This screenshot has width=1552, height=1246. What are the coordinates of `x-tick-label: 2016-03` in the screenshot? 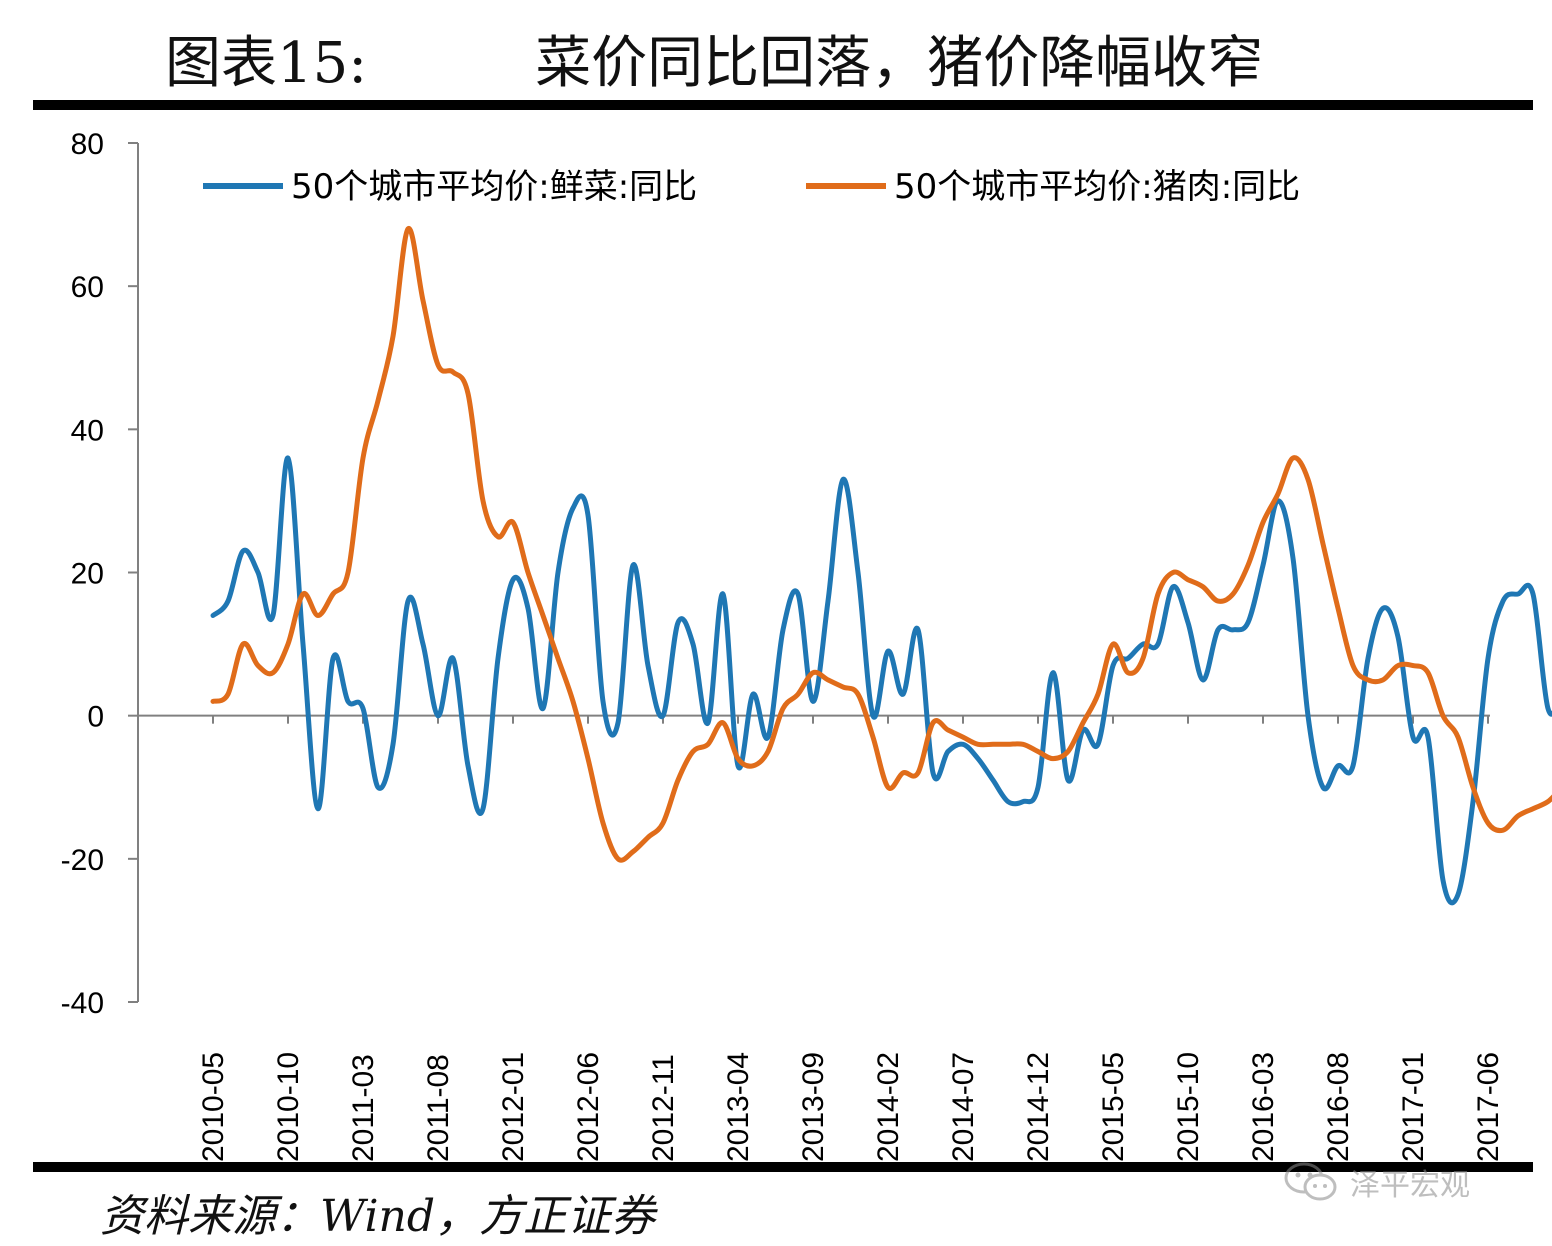 It's located at (1263, 1107).